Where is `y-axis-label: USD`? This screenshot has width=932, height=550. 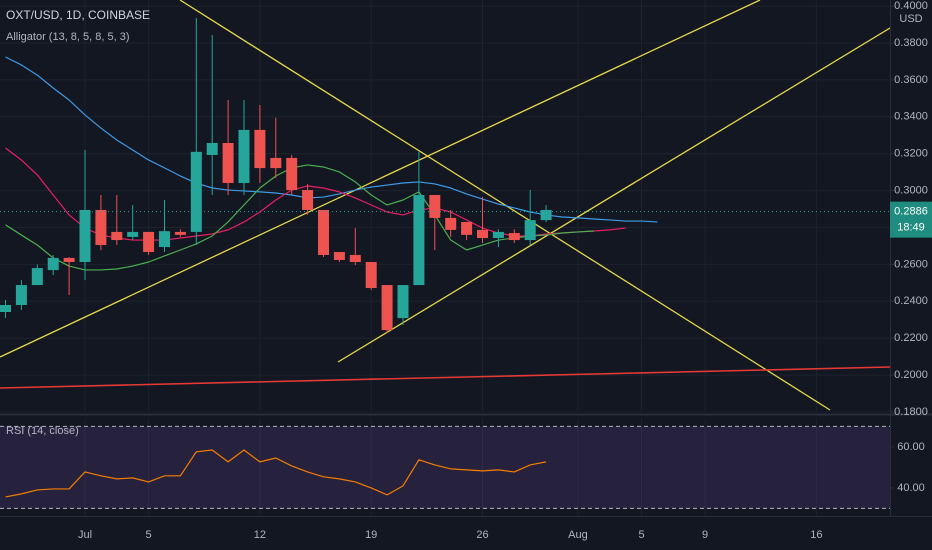 y-axis-label: USD is located at coordinates (910, 19).